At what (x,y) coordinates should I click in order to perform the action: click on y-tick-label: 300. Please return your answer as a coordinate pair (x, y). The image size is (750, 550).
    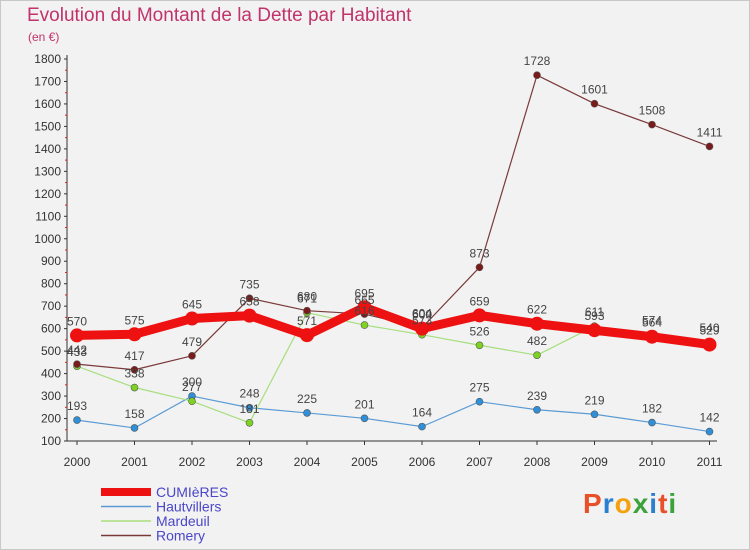
    Looking at the image, I should click on (51, 396).